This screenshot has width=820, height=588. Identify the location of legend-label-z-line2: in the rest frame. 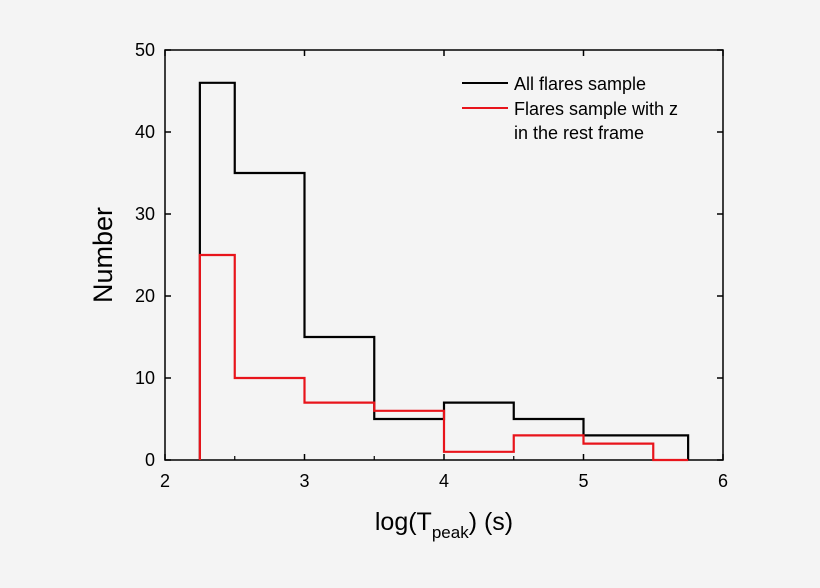
(579, 133).